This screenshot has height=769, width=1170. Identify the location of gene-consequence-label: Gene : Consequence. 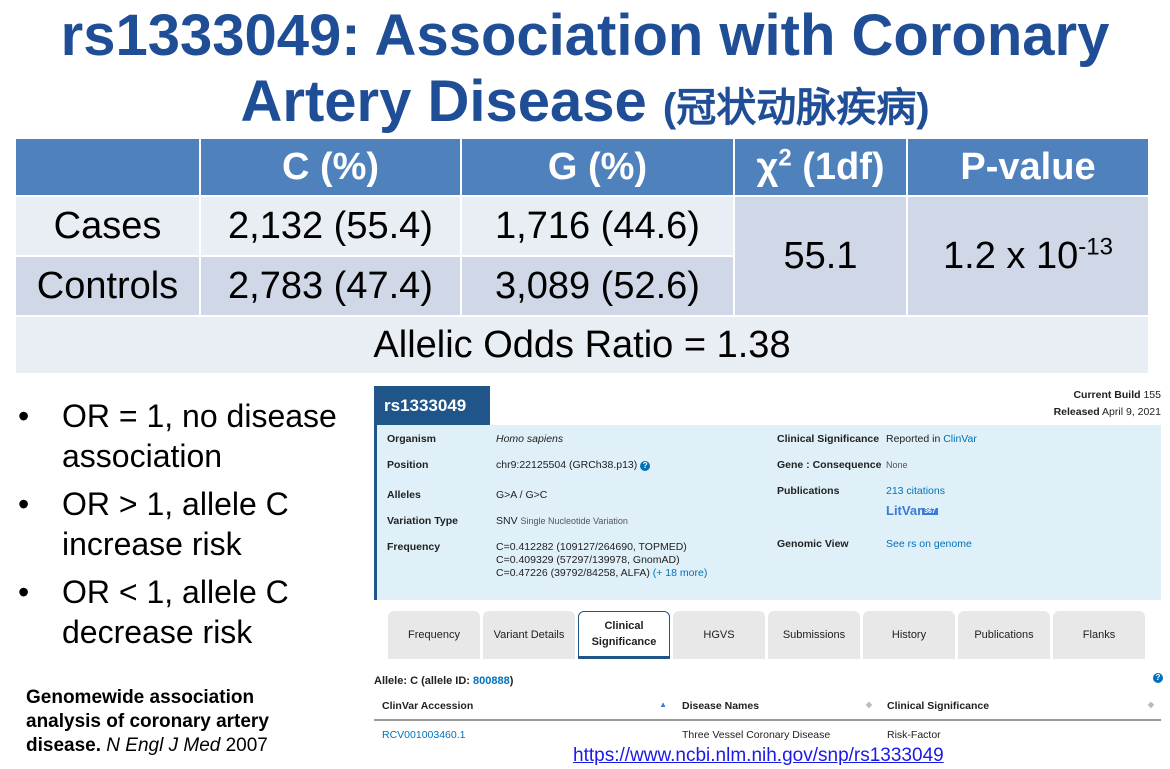
(829, 465).